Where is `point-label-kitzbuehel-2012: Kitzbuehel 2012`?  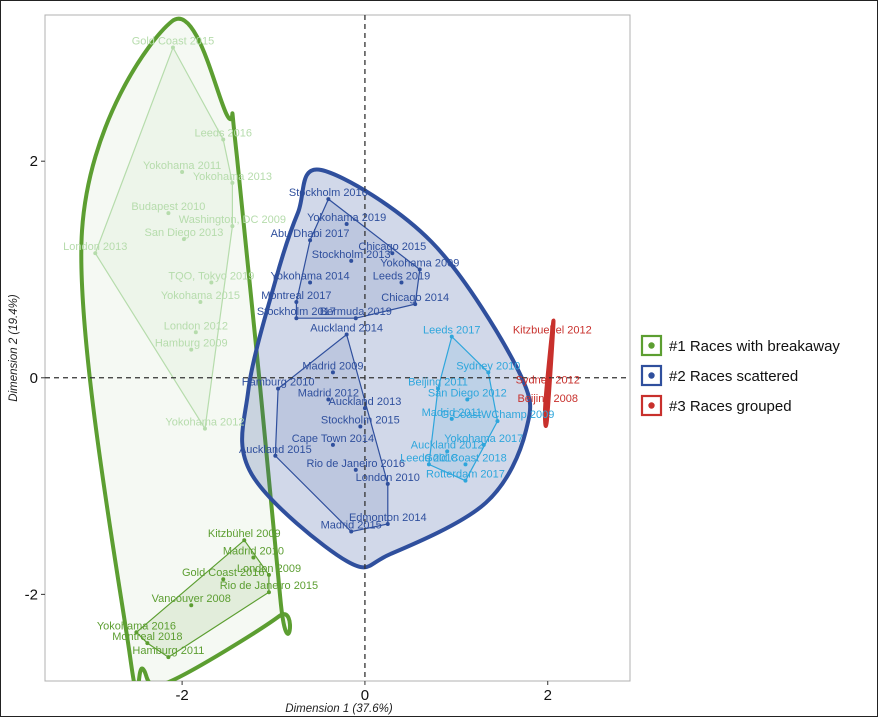
point-label-kitzbuehel-2012: Kitzbuehel 2012 is located at coordinates (552, 331).